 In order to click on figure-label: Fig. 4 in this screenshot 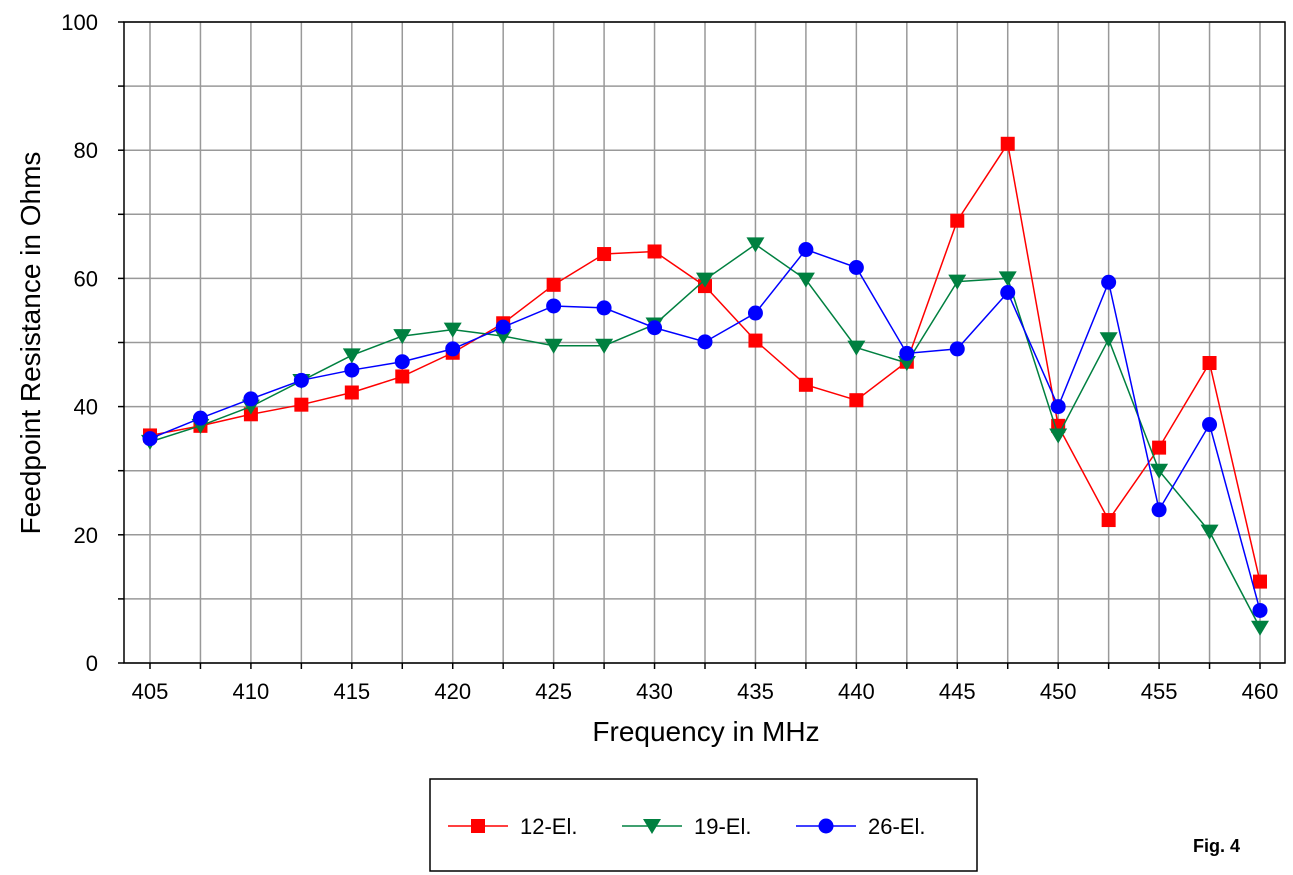, I will do `click(1216, 846)`.